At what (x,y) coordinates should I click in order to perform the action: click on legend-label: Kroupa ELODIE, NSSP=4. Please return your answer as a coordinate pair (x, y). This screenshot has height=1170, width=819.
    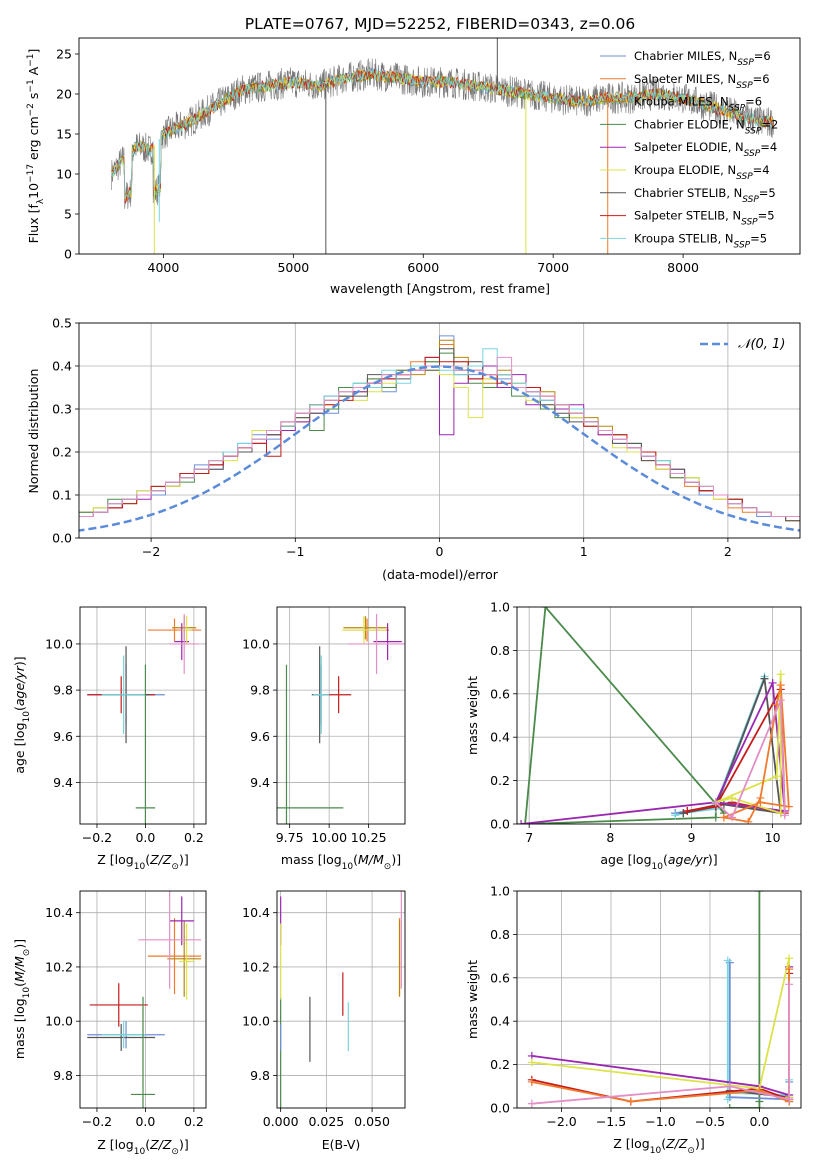
    Looking at the image, I should click on (702, 172).